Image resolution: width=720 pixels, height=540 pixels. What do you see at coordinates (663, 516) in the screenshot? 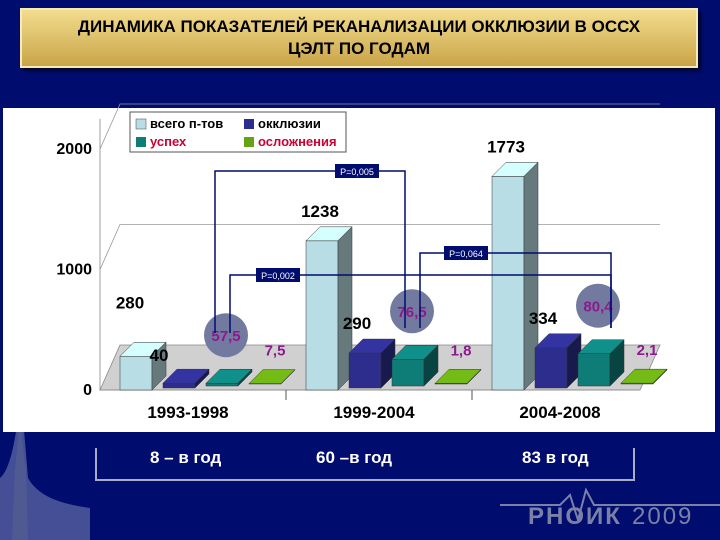
I see `logo-year: 2009` at bounding box center [663, 516].